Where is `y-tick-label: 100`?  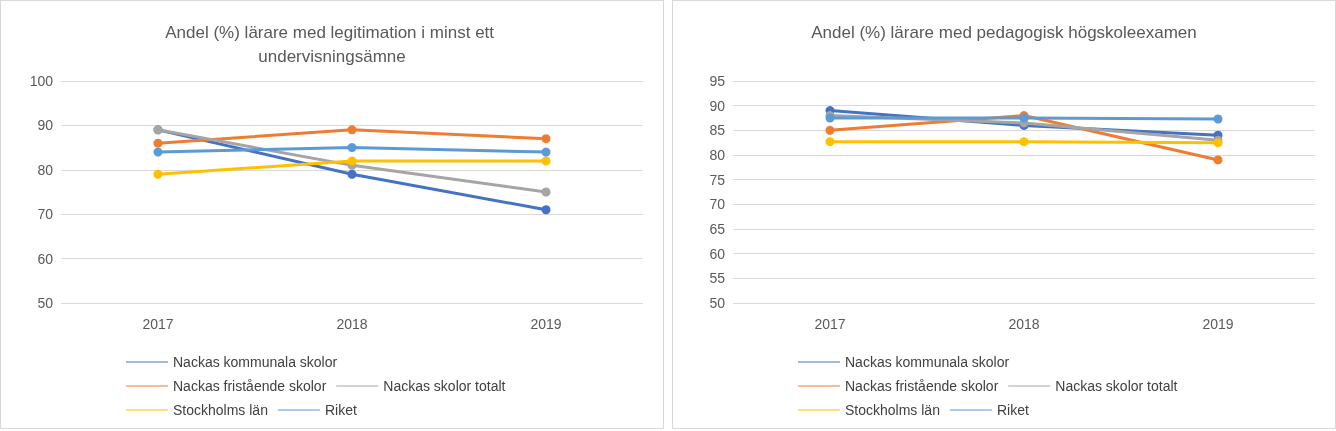
y-tick-label: 100 is located at coordinates (41, 81).